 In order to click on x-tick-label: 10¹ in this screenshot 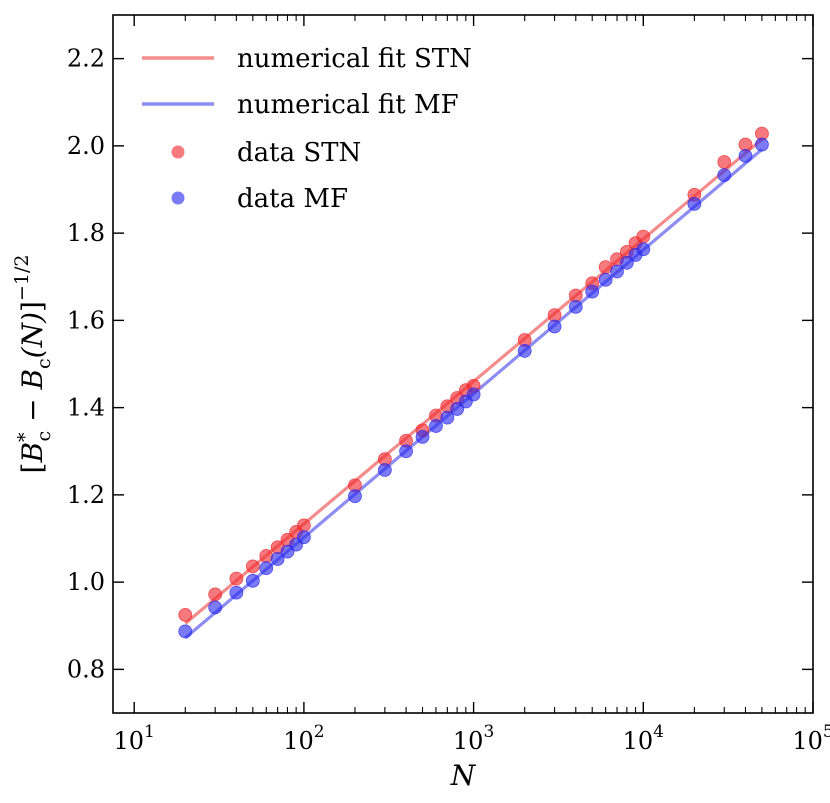, I will do `click(134, 738)`.